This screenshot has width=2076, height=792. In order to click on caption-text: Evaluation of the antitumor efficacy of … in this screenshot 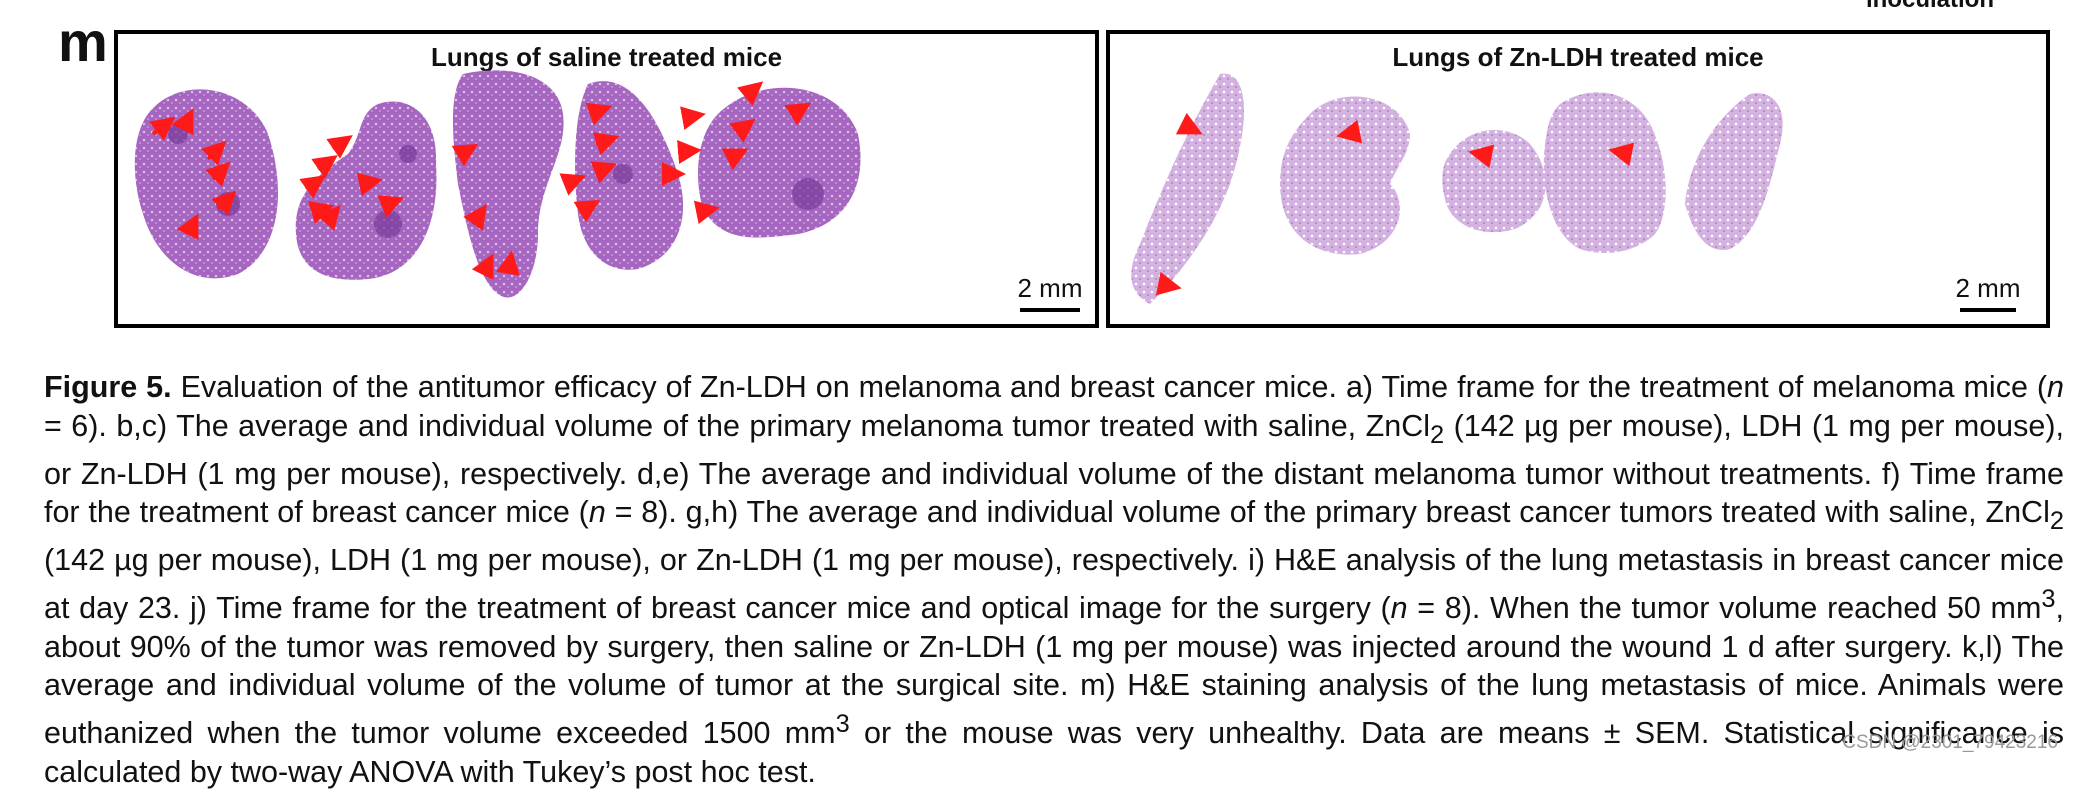, I will do `click(1109, 387)`.